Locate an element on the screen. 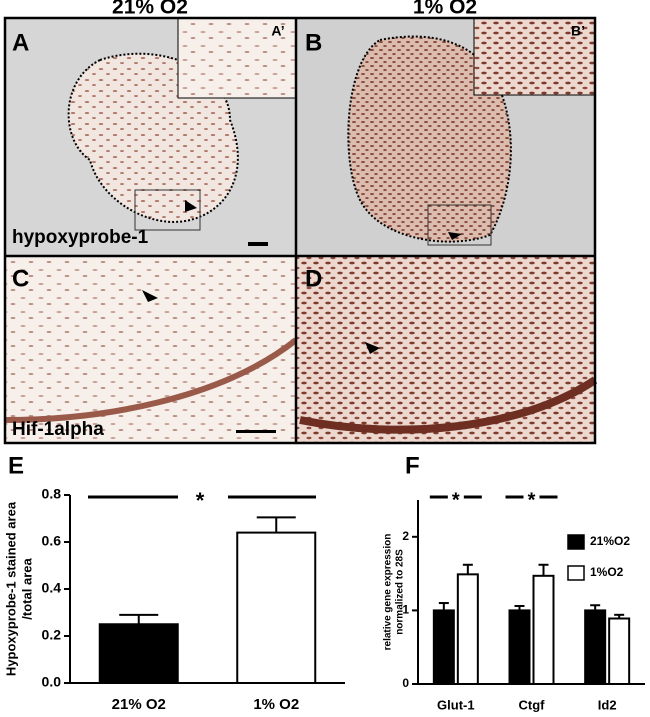  legend-label: 21%O2 is located at coordinates (610, 541).